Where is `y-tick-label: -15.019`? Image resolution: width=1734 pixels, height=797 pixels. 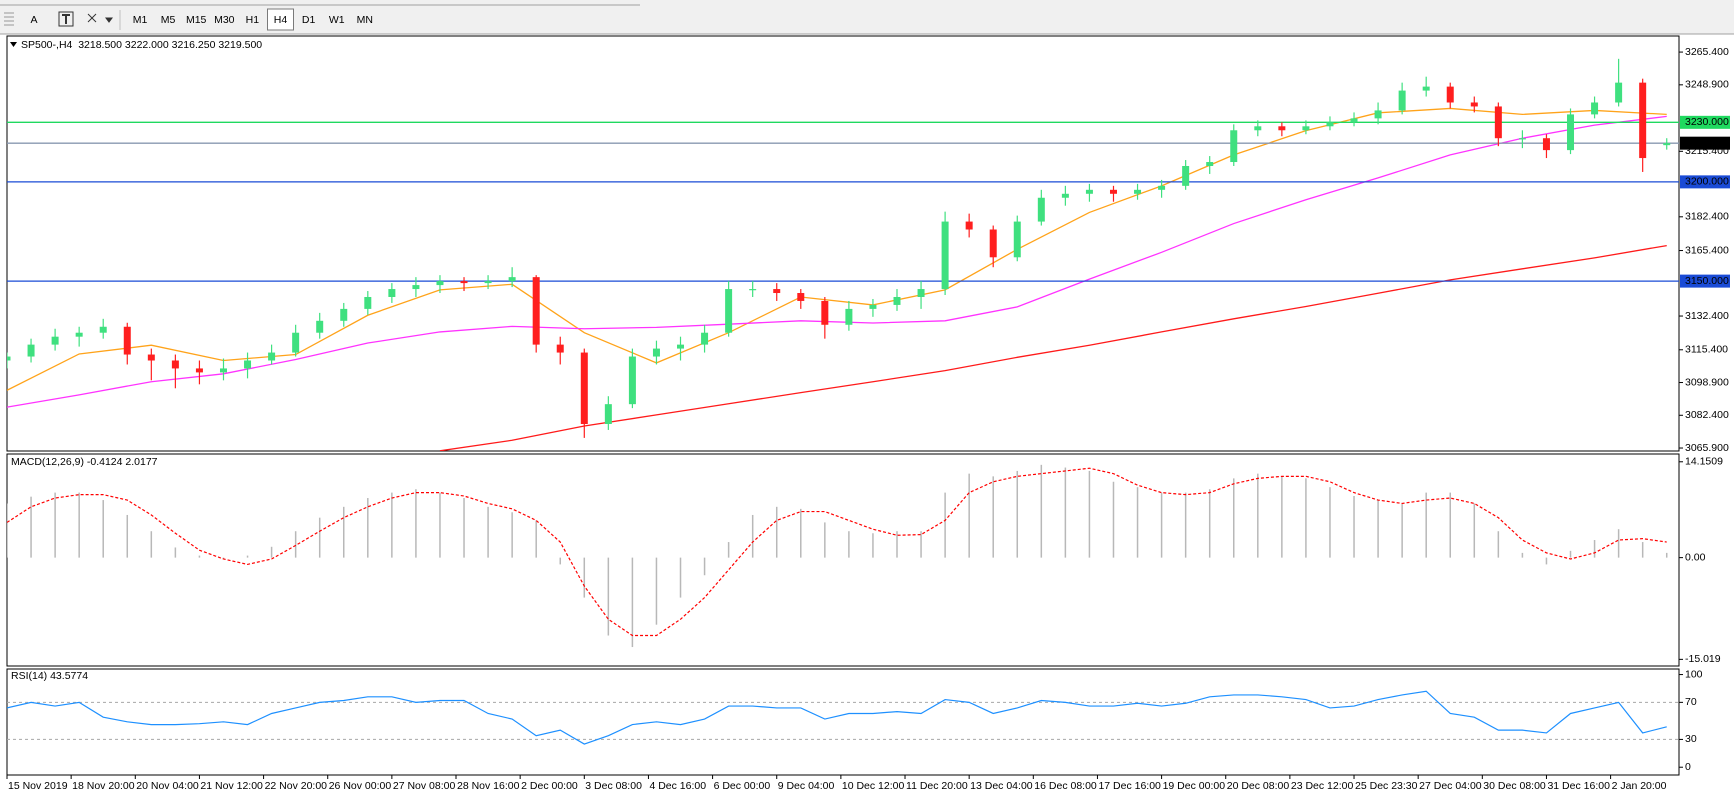
y-tick-label: -15.019 is located at coordinates (1703, 659).